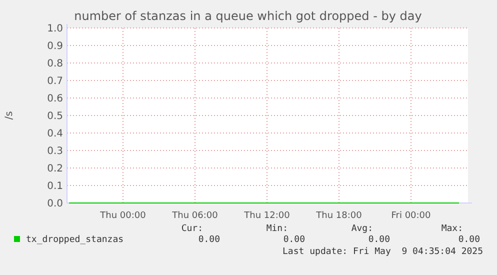 The width and height of the screenshot is (497, 275). What do you see at coordinates (9, 115) in the screenshot?
I see `y-axis-title: /s` at bounding box center [9, 115].